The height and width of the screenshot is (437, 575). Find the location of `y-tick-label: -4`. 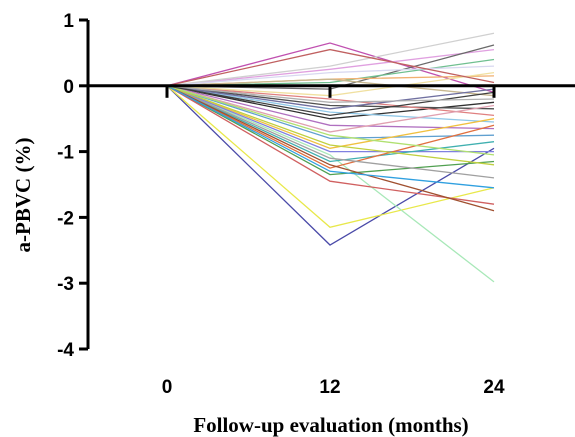

y-tick-label: -4 is located at coordinates (65, 350).